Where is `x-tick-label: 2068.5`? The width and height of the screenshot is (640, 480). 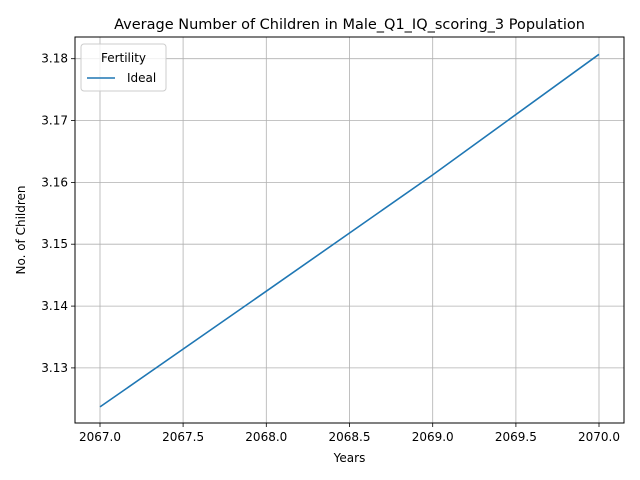
x-tick-label: 2068.5 is located at coordinates (350, 437).